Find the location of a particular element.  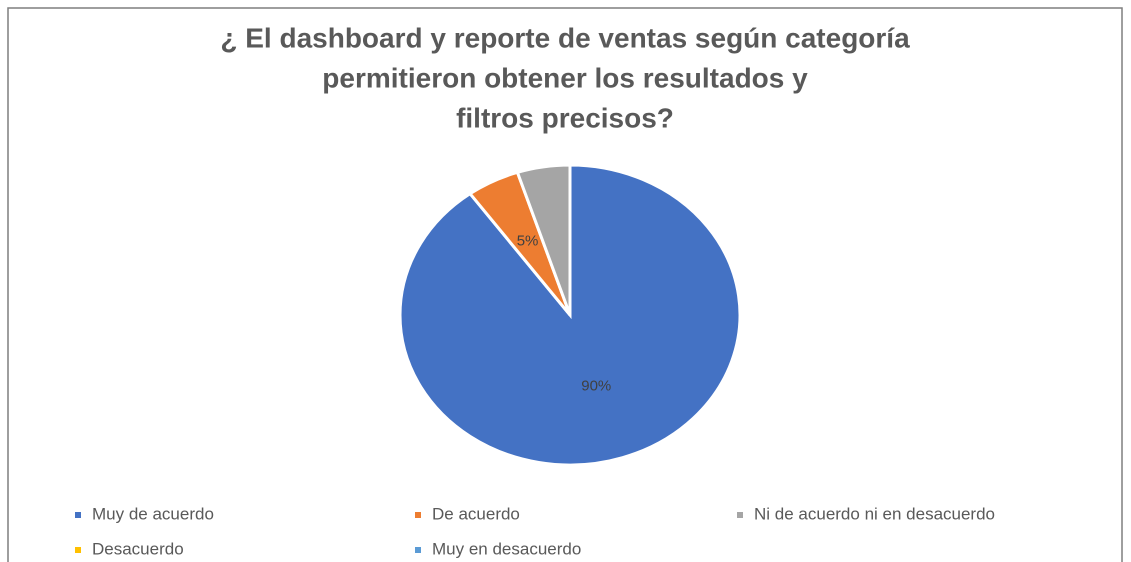

data-label: 5% is located at coordinates (528, 240).